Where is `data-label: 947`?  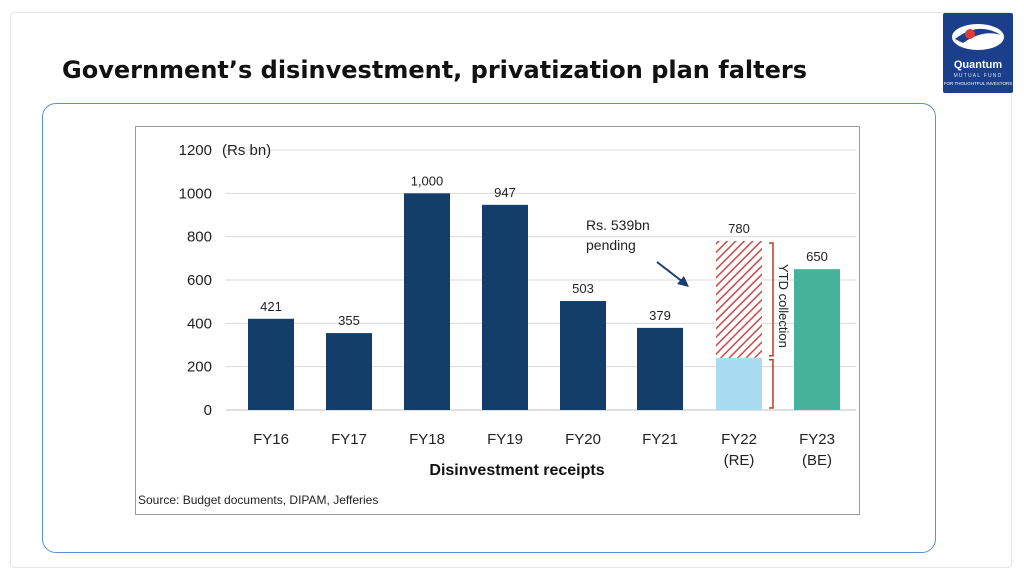
data-label: 947 is located at coordinates (505, 192).